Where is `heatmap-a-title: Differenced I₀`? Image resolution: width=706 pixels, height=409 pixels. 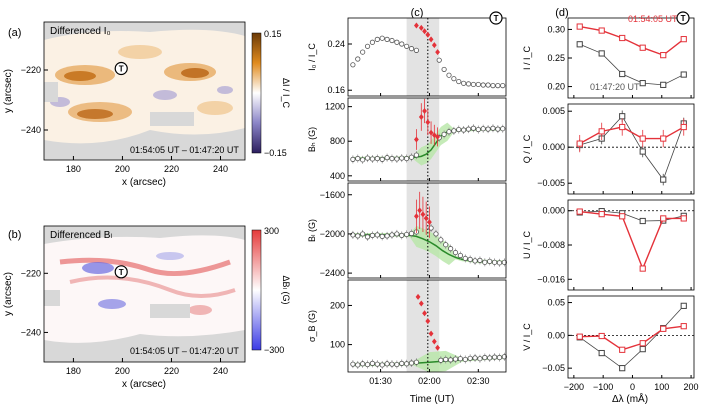 heatmap-a-title: Differenced I₀ is located at coordinates (80, 31).